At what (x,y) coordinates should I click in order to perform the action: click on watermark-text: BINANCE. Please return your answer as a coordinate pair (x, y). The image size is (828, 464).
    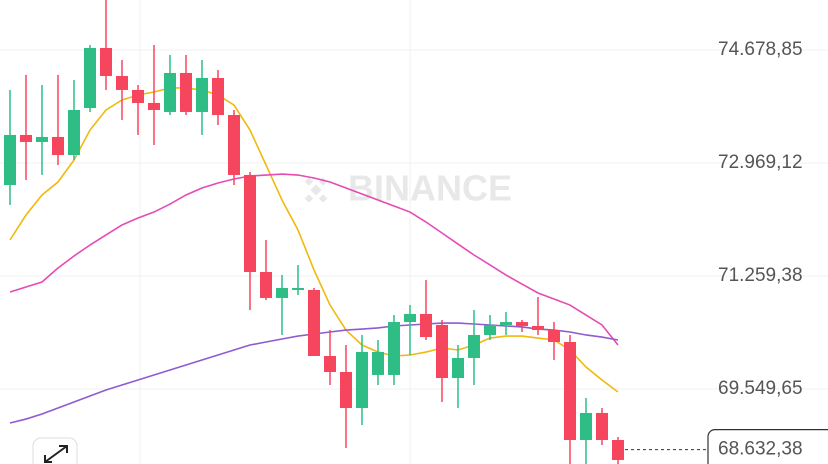
    Looking at the image, I should click on (430, 188).